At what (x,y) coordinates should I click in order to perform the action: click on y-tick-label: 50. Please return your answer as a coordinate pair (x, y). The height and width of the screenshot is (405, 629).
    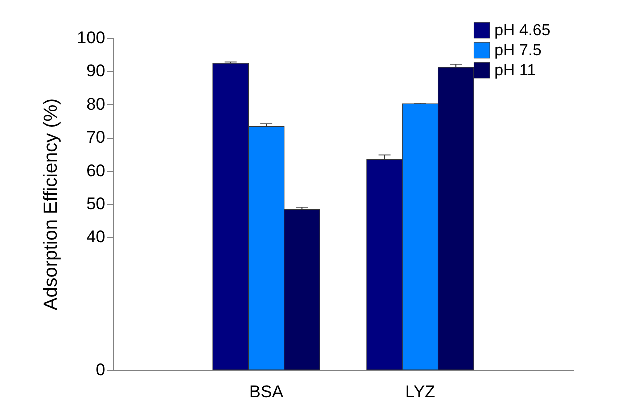
    Looking at the image, I should click on (96, 204).